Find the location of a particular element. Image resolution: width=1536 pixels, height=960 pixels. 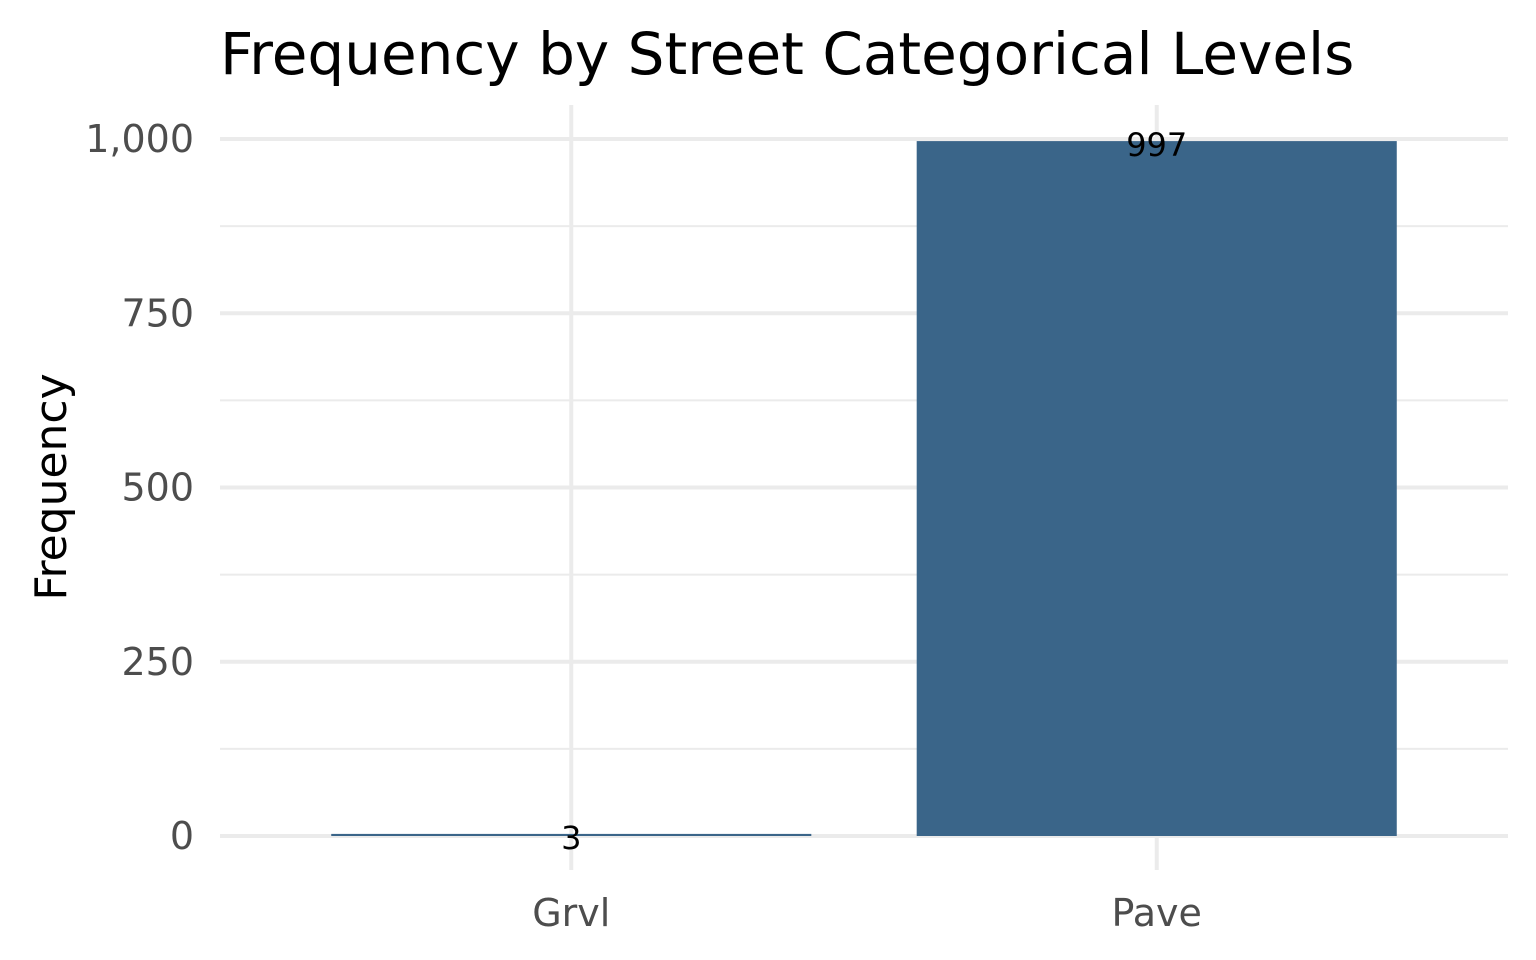

y-tick-label: 500 is located at coordinates (157, 488).